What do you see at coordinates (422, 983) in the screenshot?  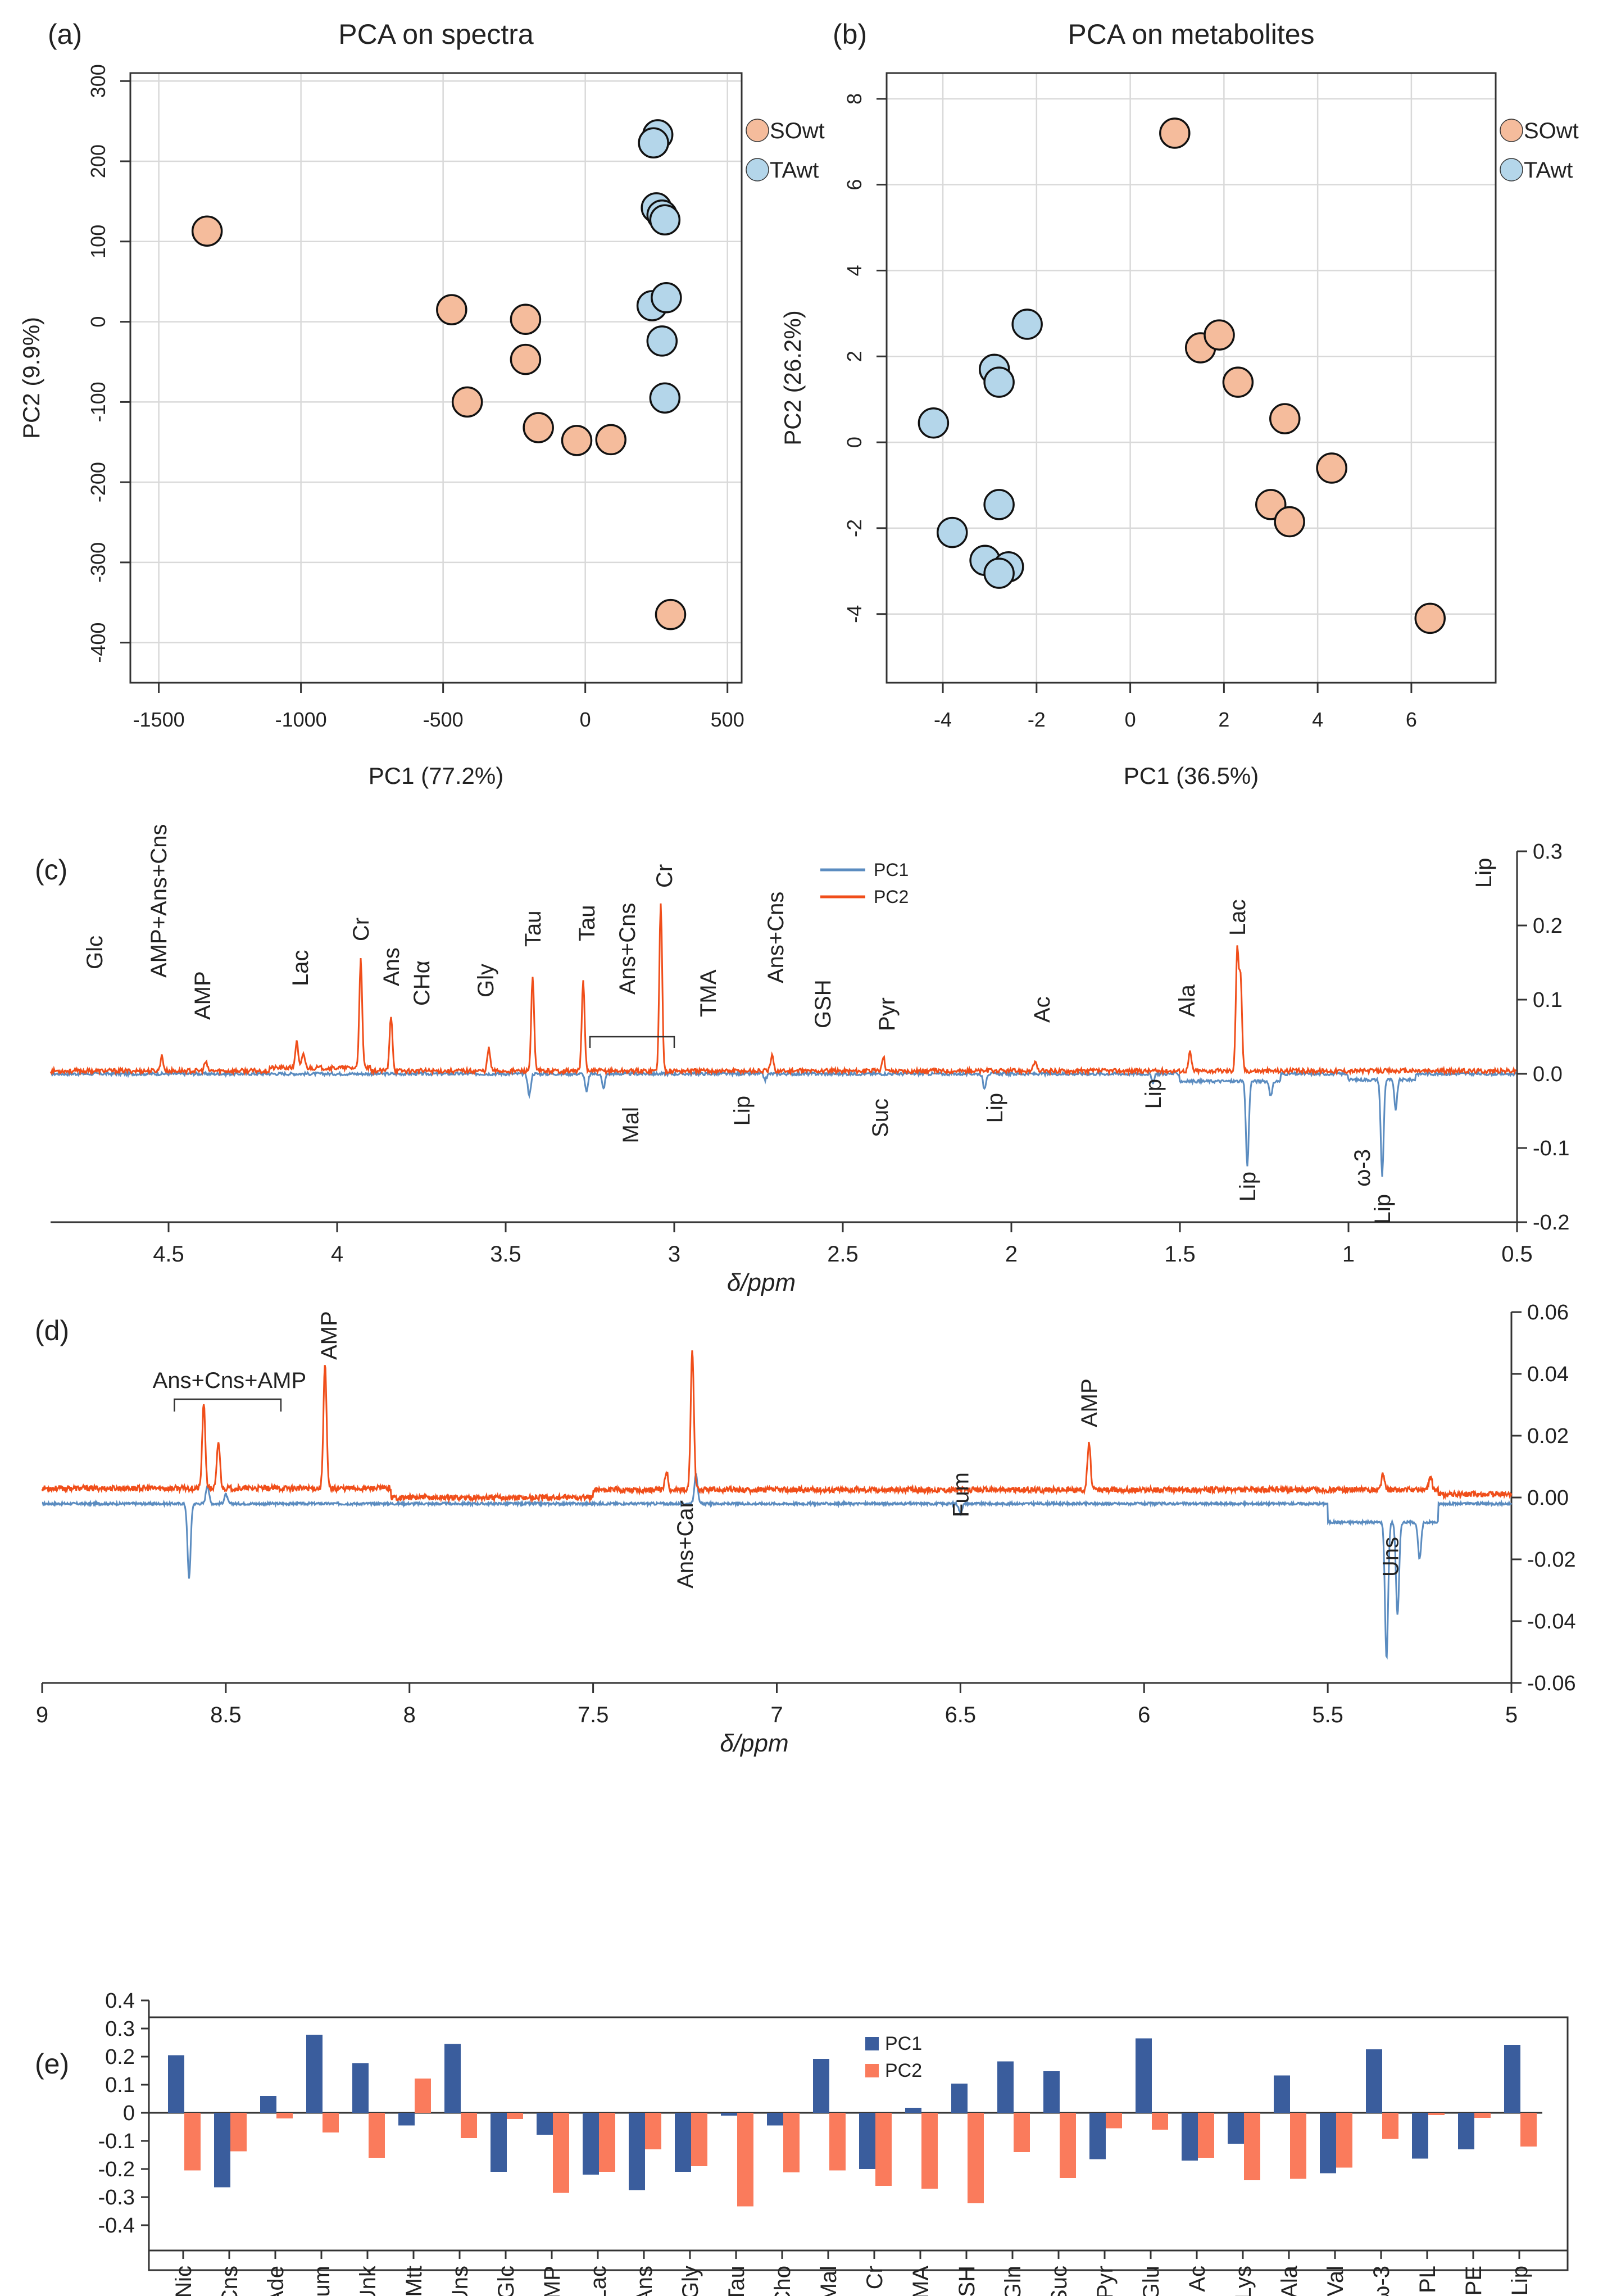 I see `peak-label: CHα` at bounding box center [422, 983].